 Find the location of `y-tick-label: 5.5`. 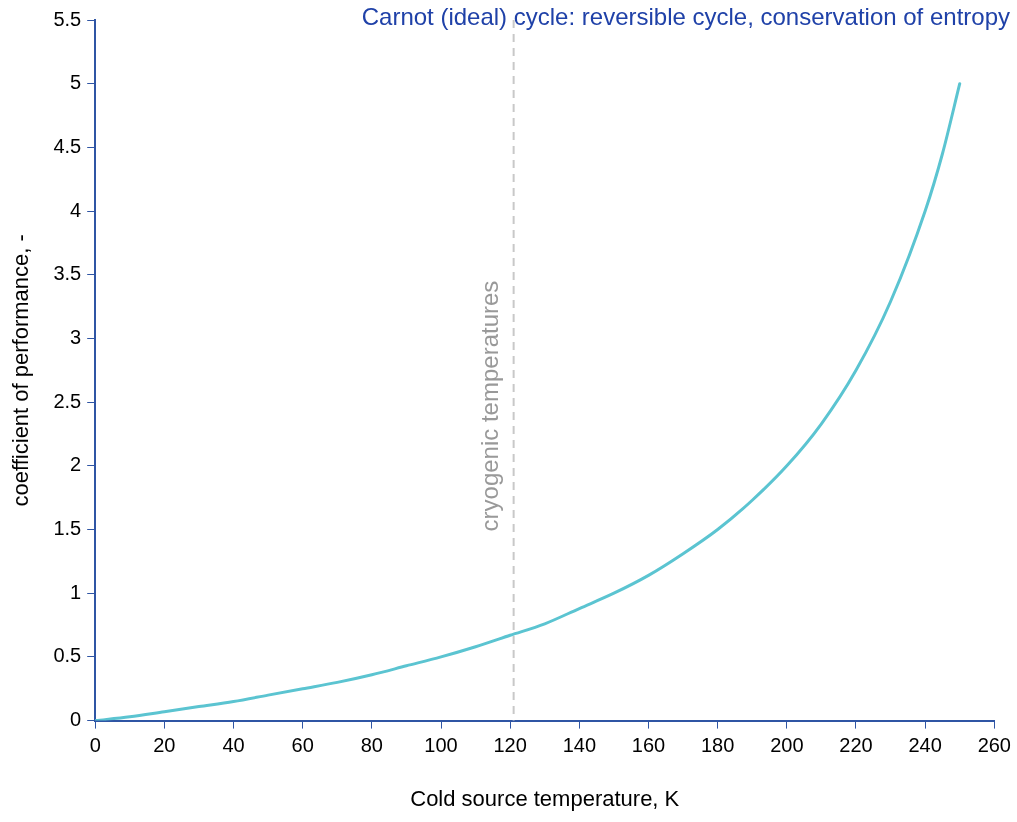

y-tick-label: 5.5 is located at coordinates (67, 18).